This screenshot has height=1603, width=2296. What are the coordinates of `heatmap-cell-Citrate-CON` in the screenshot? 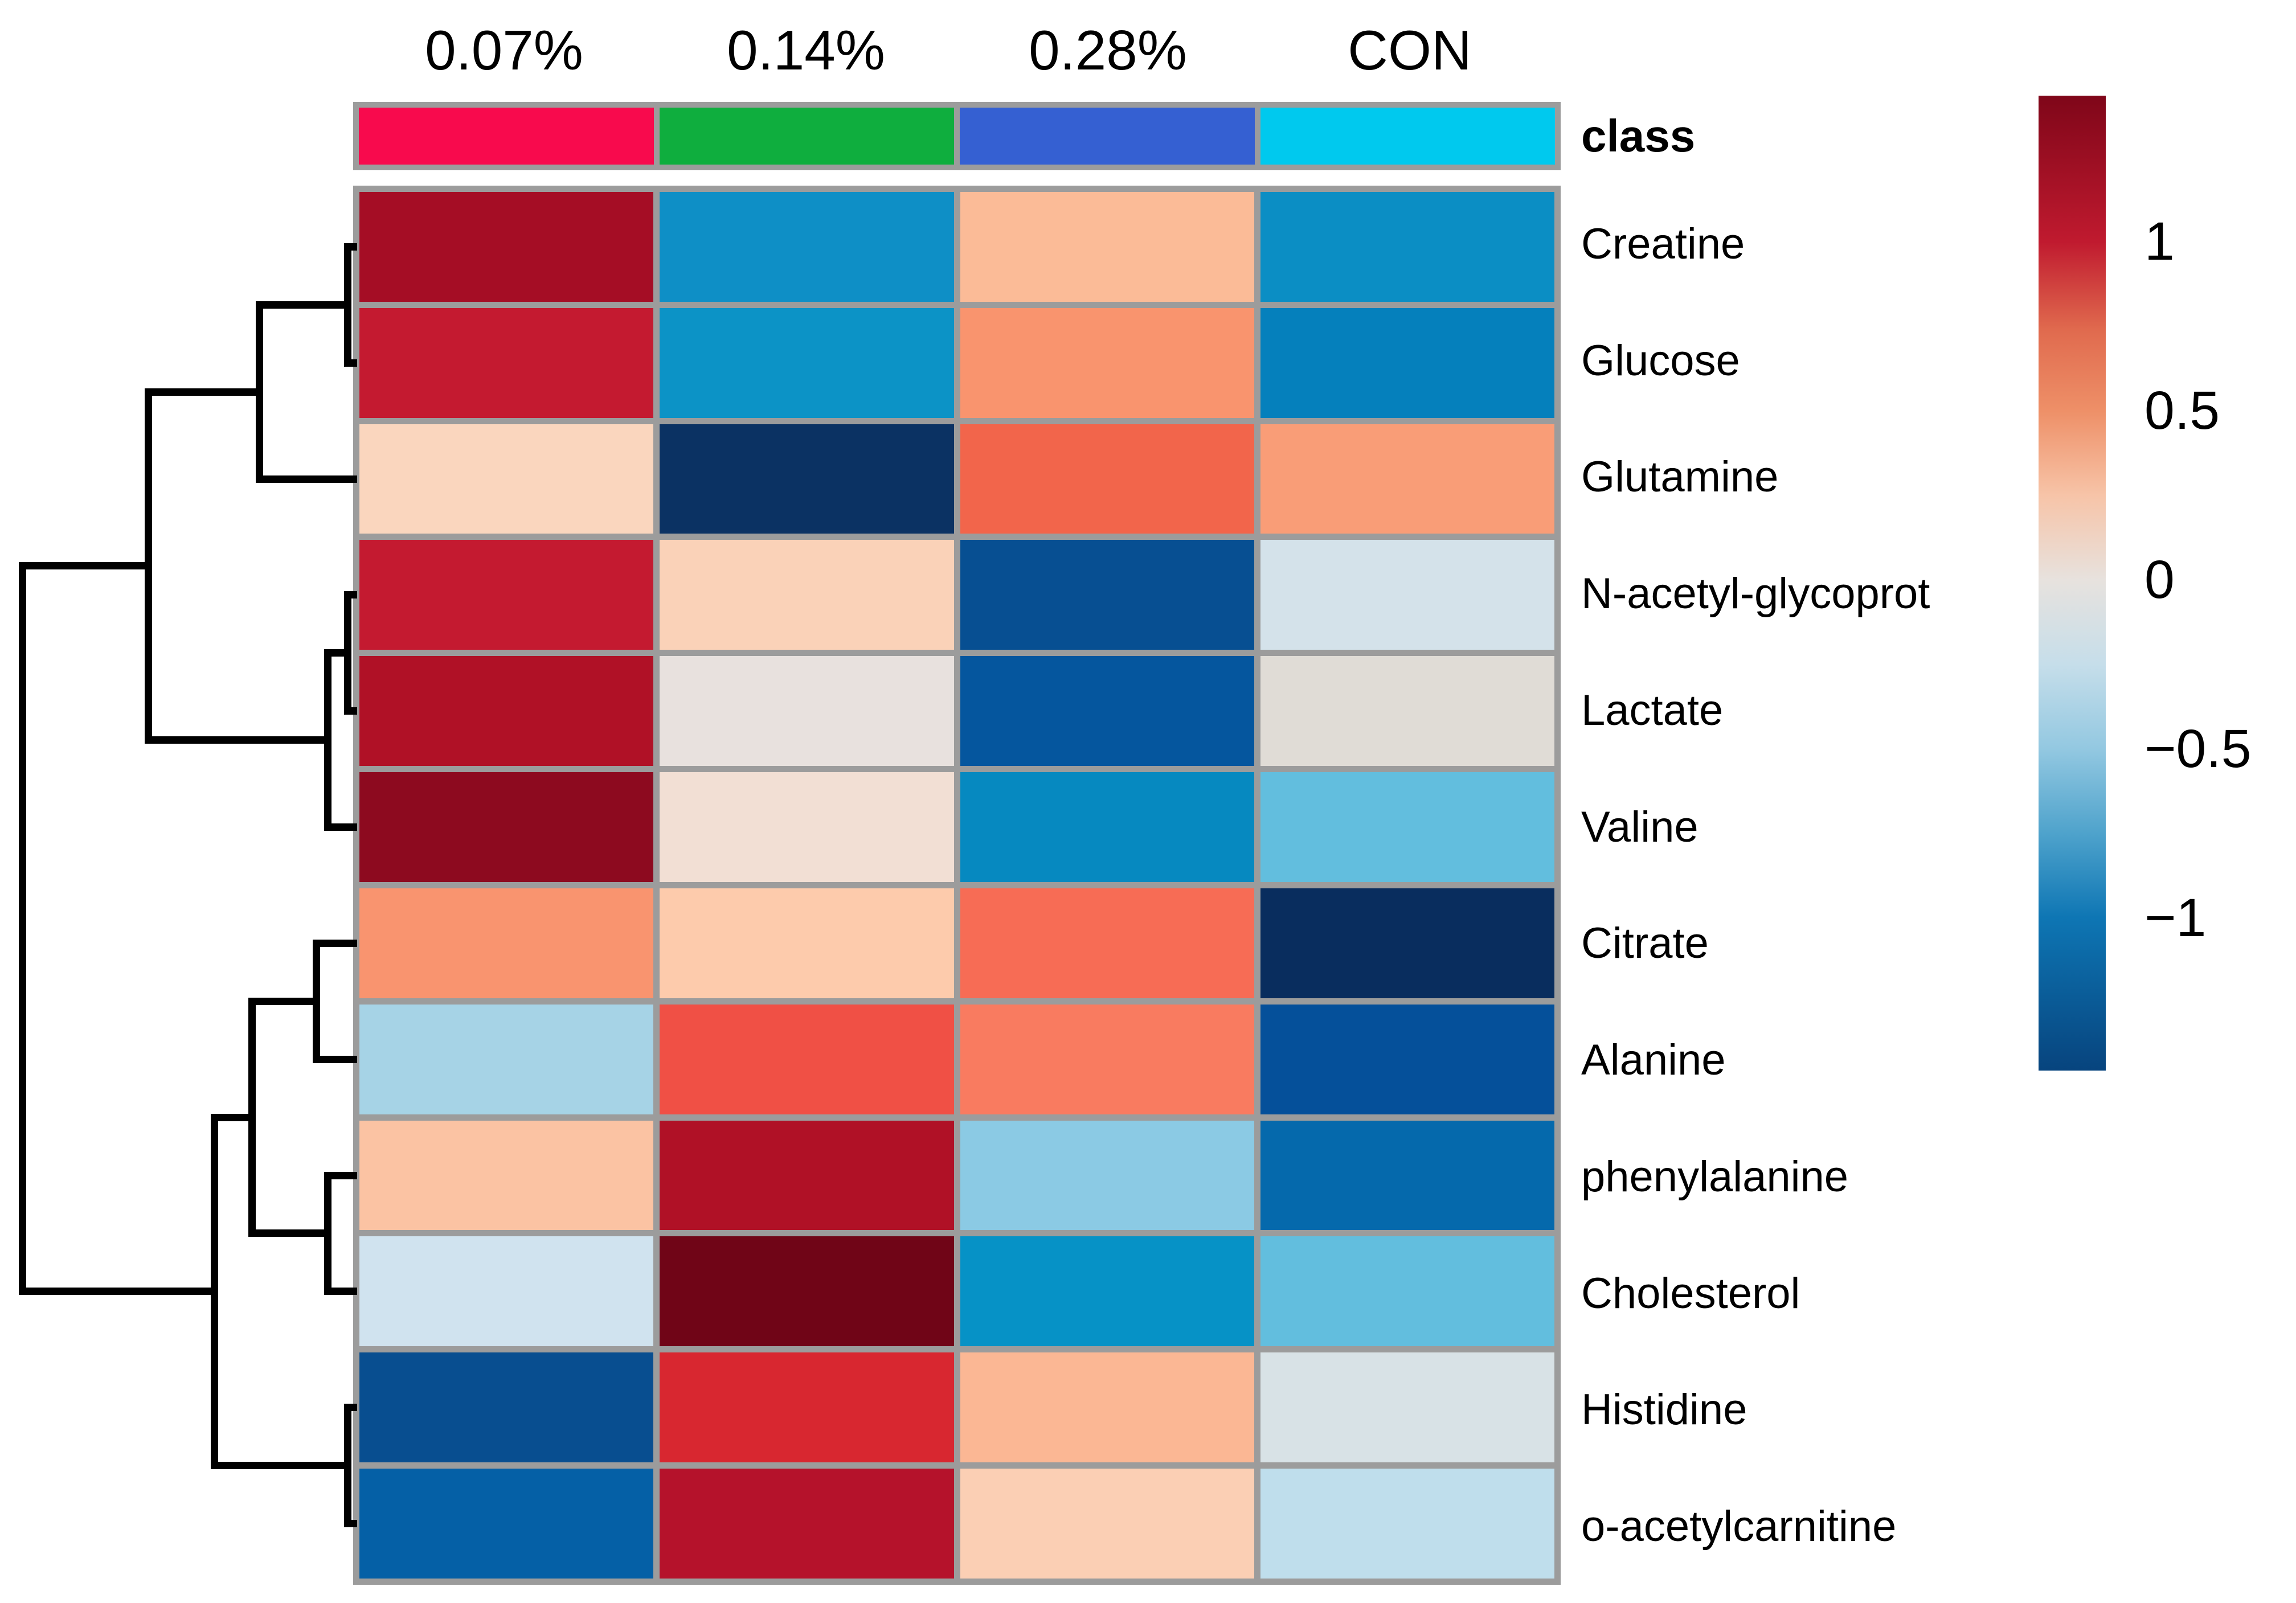 It's located at (1407, 943).